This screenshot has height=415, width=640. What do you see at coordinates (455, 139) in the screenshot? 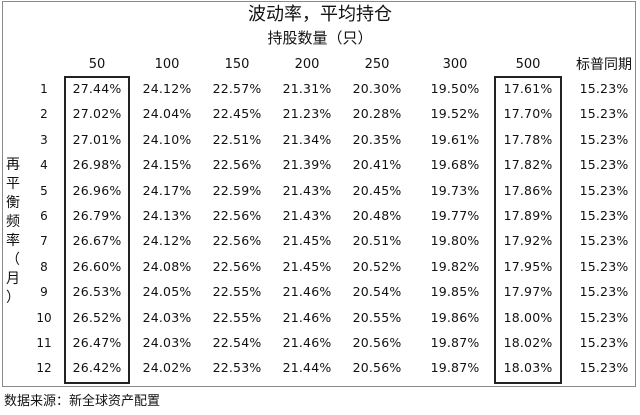
I see `table-cell: 19.61%` at bounding box center [455, 139].